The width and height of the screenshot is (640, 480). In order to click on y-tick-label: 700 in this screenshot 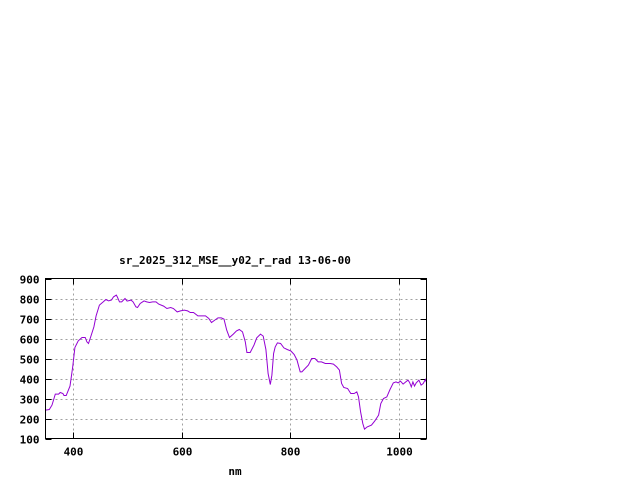, I will do `click(30, 320)`.